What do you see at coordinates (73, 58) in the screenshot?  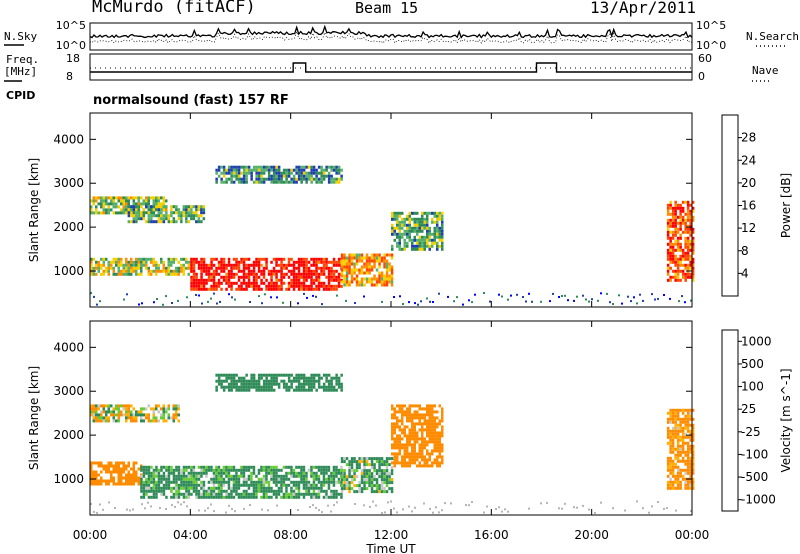 I see `freq-left-tick: 18` at bounding box center [73, 58].